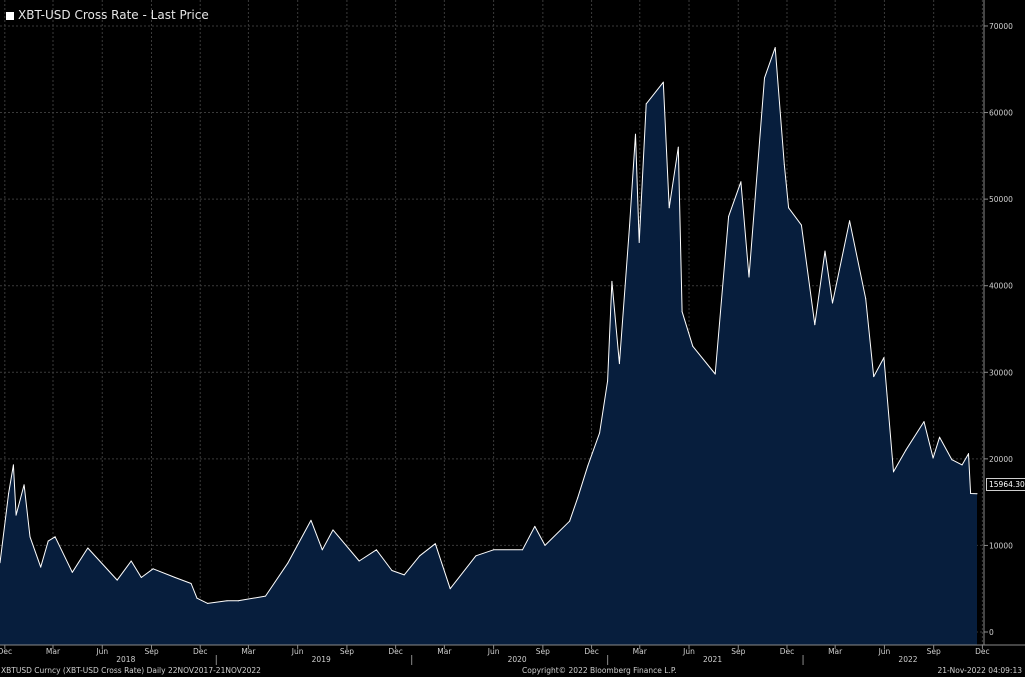 The image size is (1025, 677). What do you see at coordinates (125, 659) in the screenshot?
I see `year-label: 2018` at bounding box center [125, 659].